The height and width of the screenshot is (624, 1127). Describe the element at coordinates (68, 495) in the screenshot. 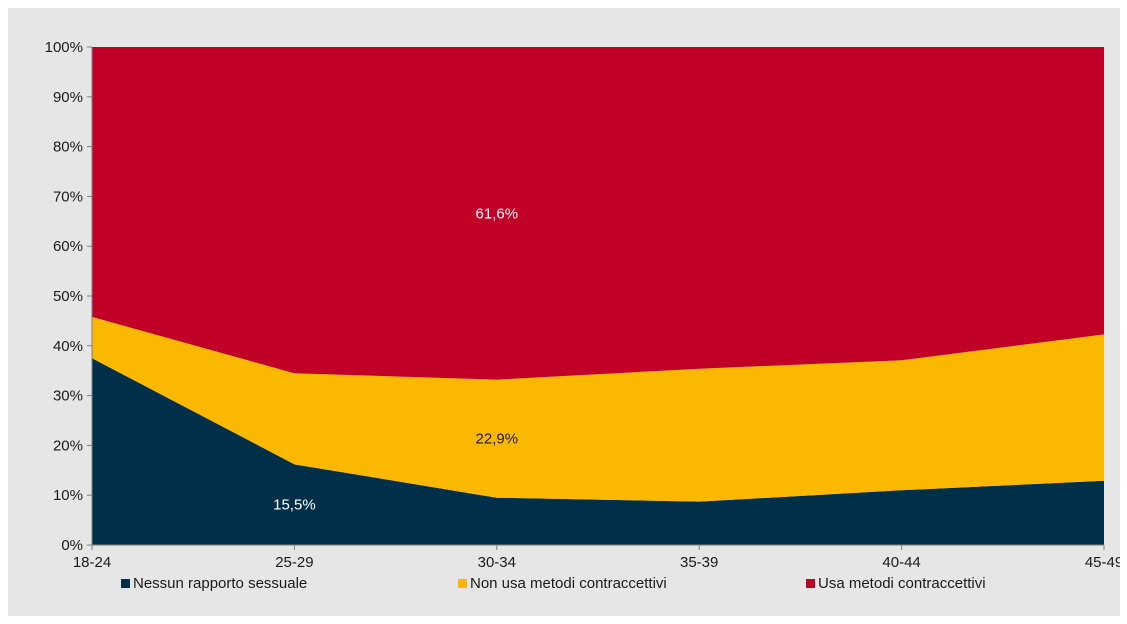

I see `y-tick-label: 10%` at that location.